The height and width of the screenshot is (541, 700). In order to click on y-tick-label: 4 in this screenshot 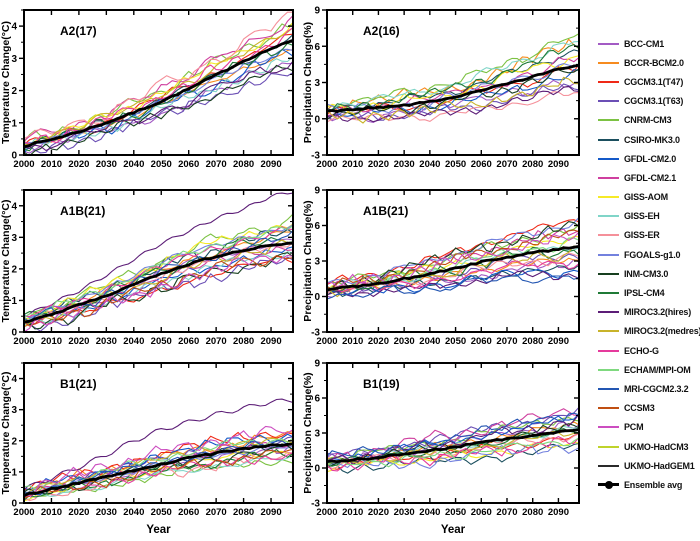, I will do `click(14, 206)`.